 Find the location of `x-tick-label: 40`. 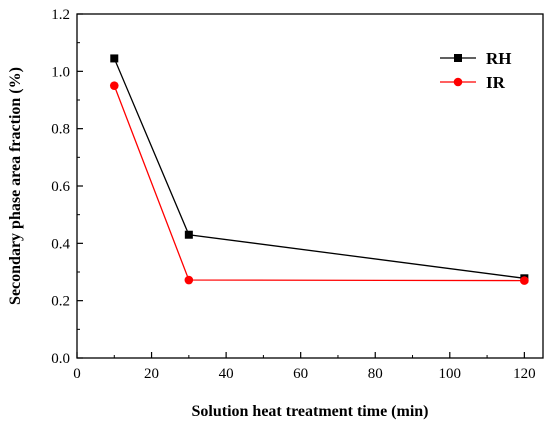

x-tick-label: 40 is located at coordinates (226, 374).